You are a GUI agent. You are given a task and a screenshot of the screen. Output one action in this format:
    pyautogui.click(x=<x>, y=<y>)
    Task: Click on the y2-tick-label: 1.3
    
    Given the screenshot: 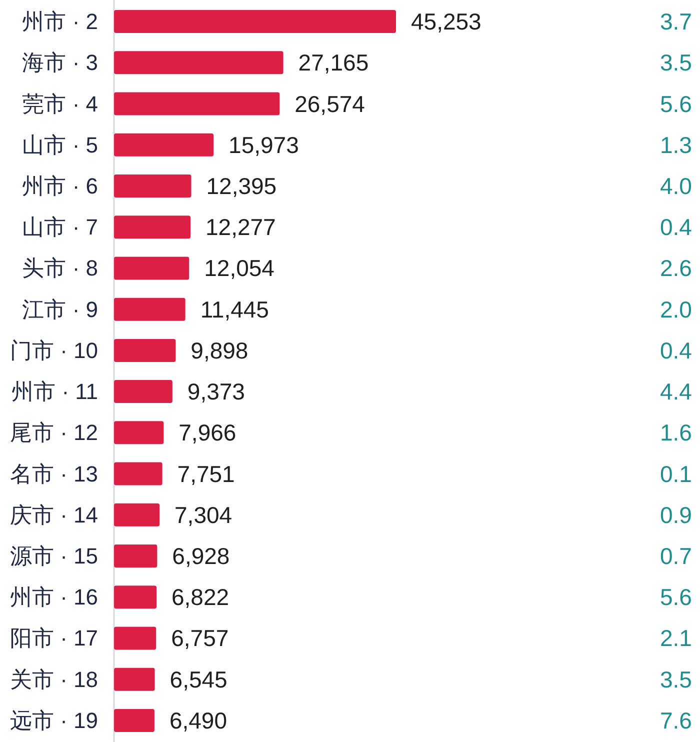 What is the action you would take?
    pyautogui.click(x=676, y=145)
    